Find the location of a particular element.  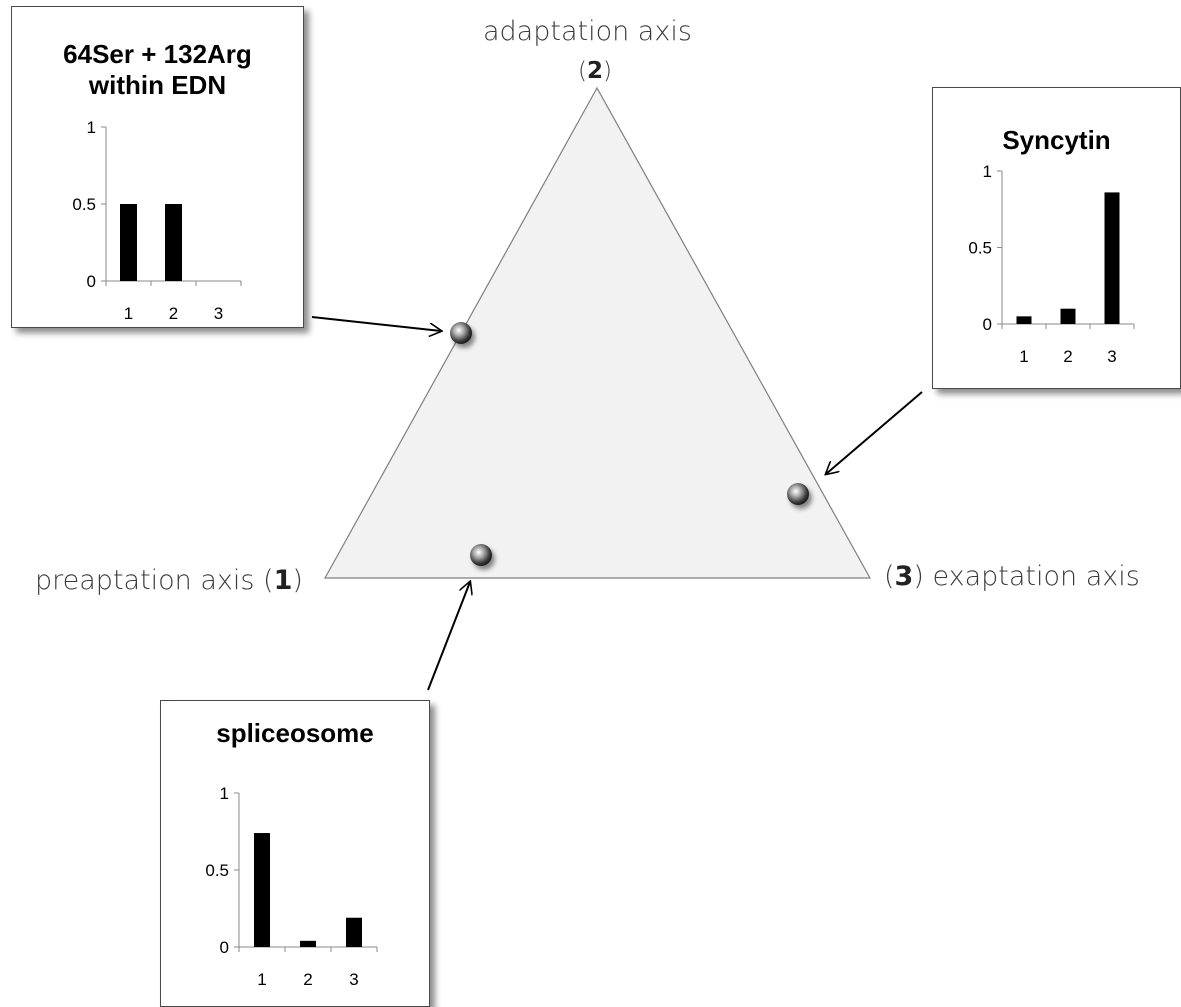

syncytin-x-tick-label: 2 is located at coordinates (1067, 356).